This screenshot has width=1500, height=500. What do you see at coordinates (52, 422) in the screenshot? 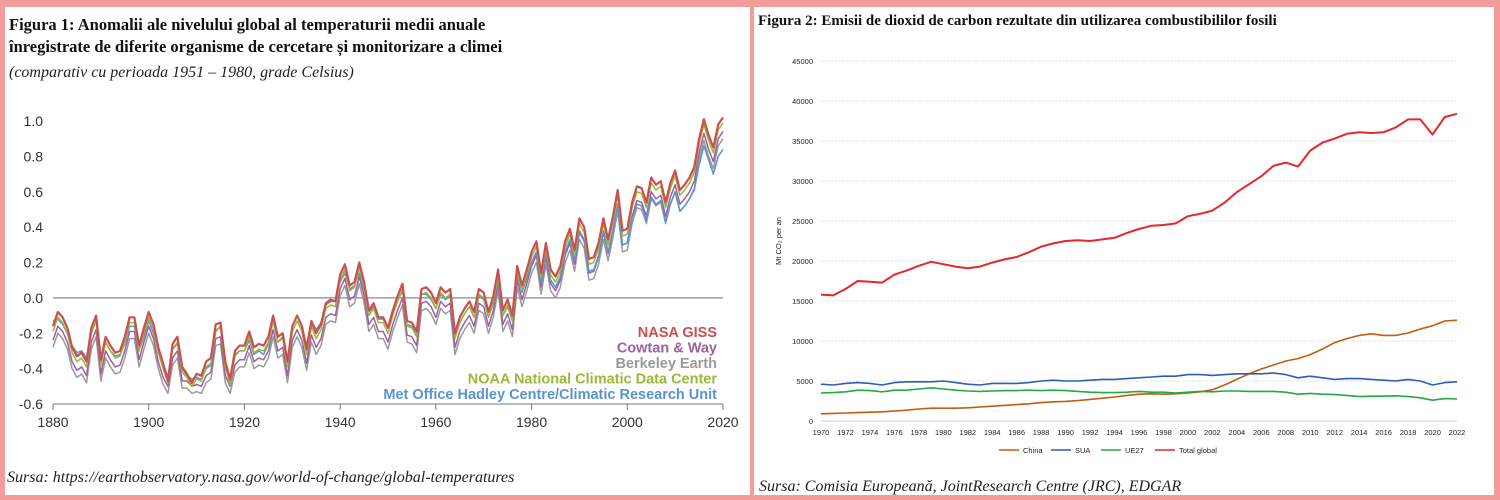
I see `x-tick-label: 1880` at bounding box center [52, 422].